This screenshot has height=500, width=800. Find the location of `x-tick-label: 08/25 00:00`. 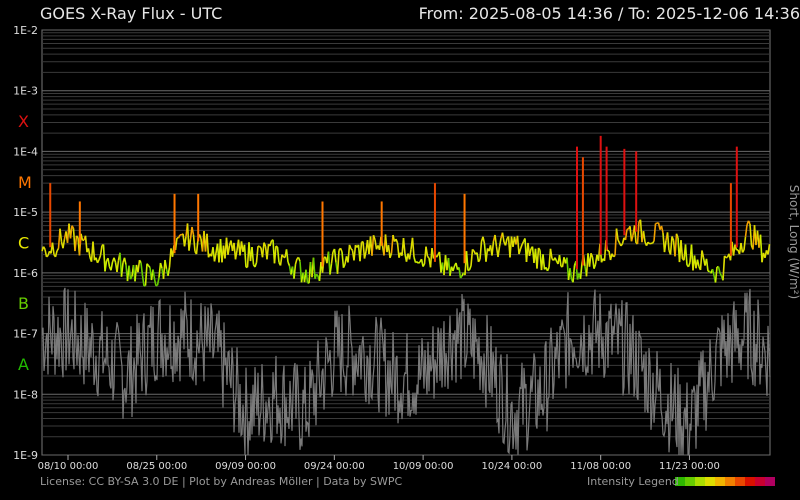

x-tick-label: 08/25 00:00 is located at coordinates (156, 466).